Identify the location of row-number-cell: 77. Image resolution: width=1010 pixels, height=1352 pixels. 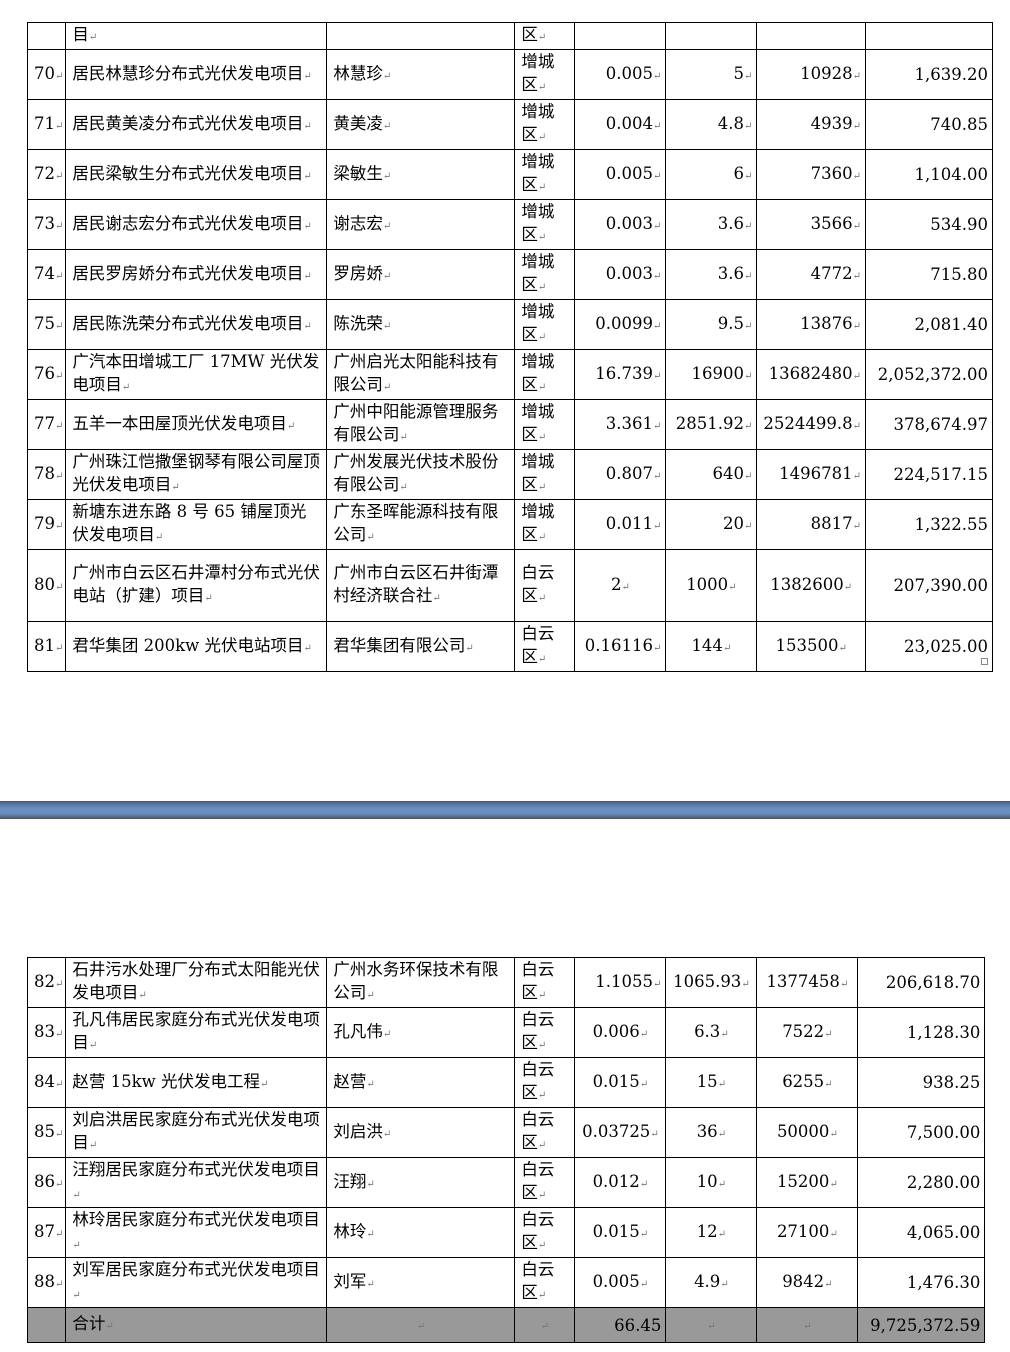
(46, 424).